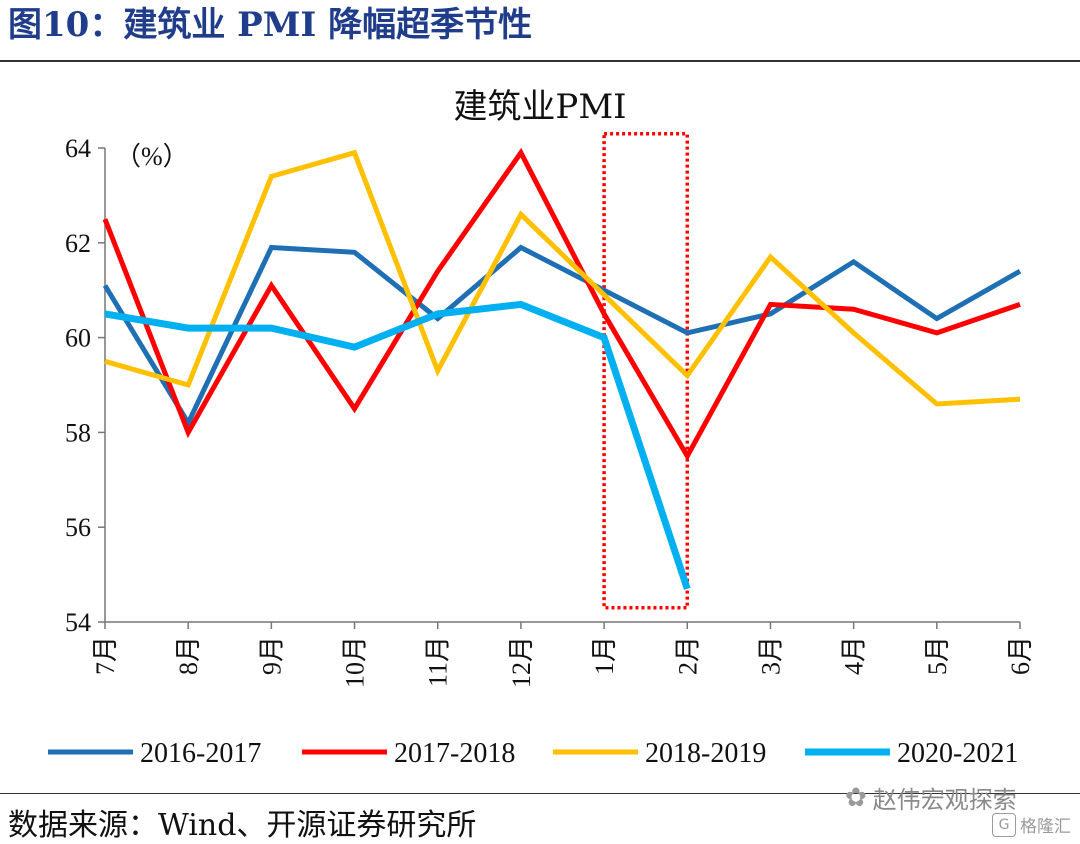 Image resolution: width=1080 pixels, height=844 pixels. I want to click on legend-label: 2016-2017, so click(200, 753).